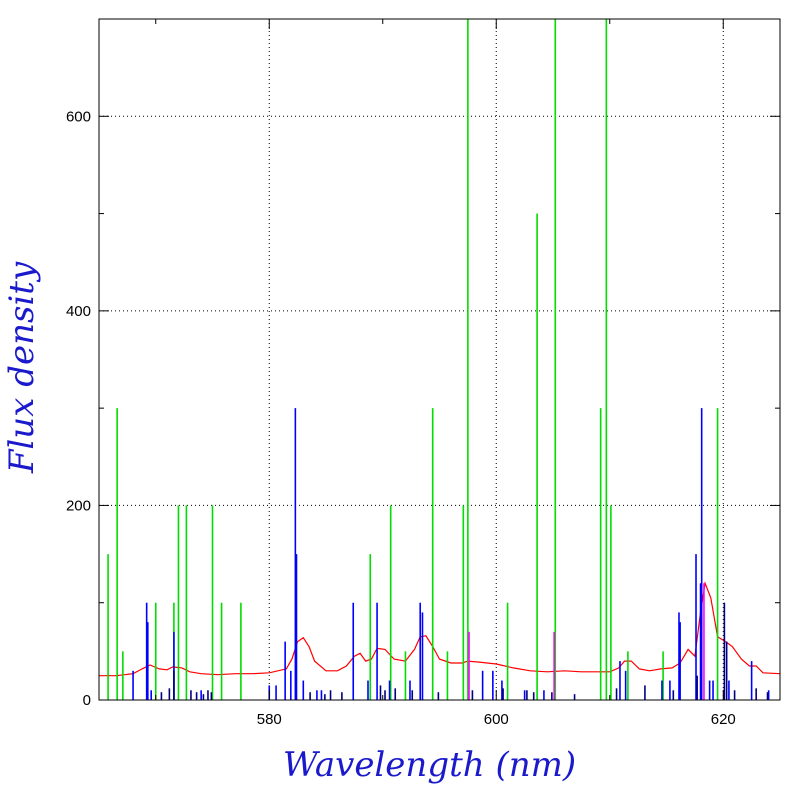  Describe the element at coordinates (269, 719) in the screenshot. I see `x-tick-label: 580` at that location.